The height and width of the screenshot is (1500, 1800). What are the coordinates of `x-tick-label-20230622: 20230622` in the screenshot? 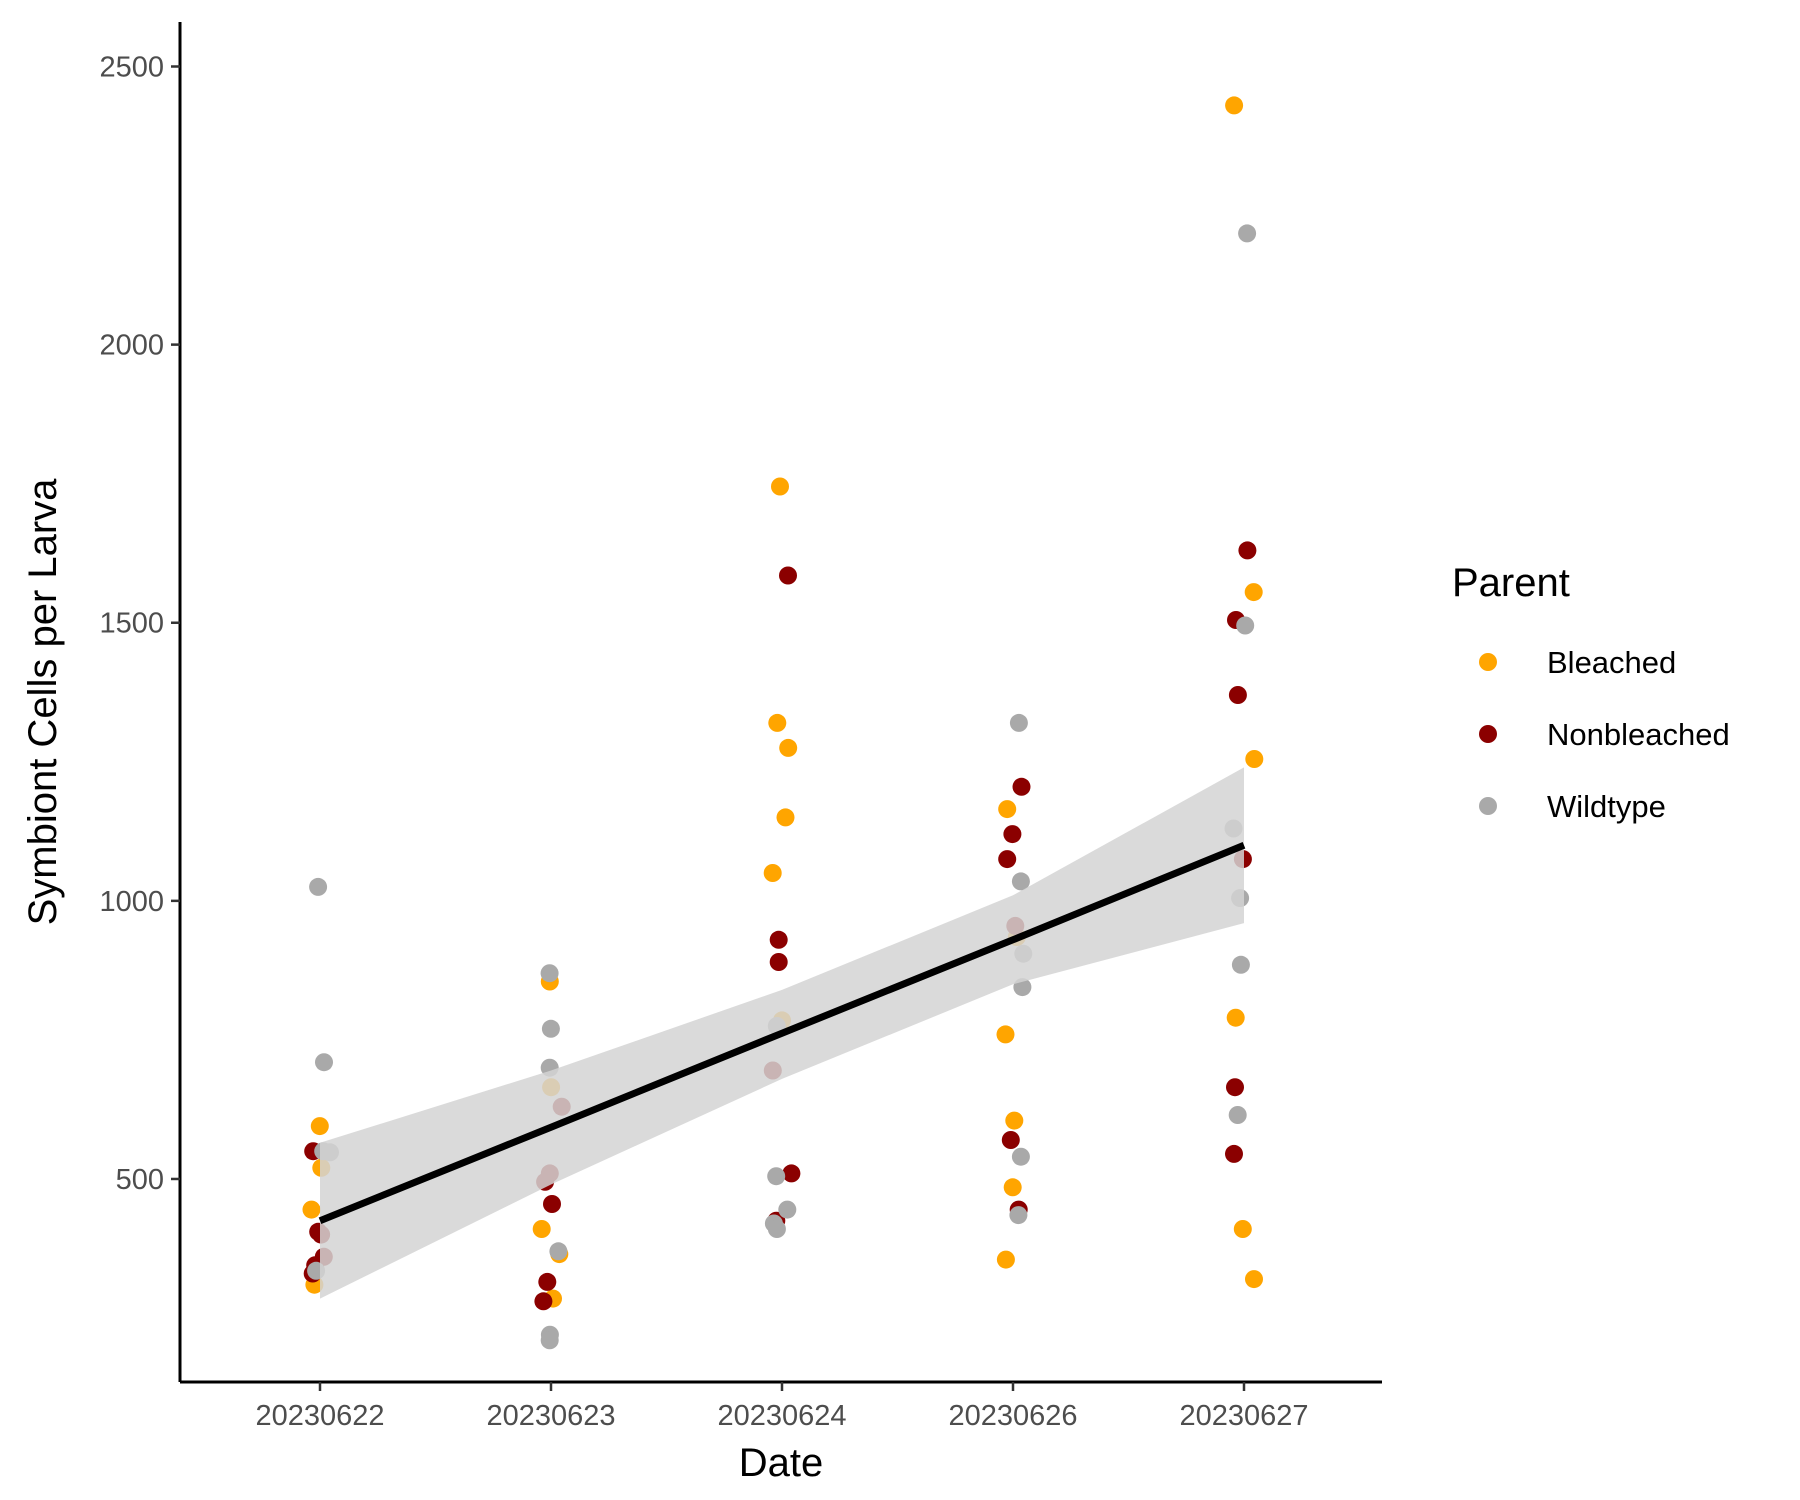 It's located at (319, 1416).